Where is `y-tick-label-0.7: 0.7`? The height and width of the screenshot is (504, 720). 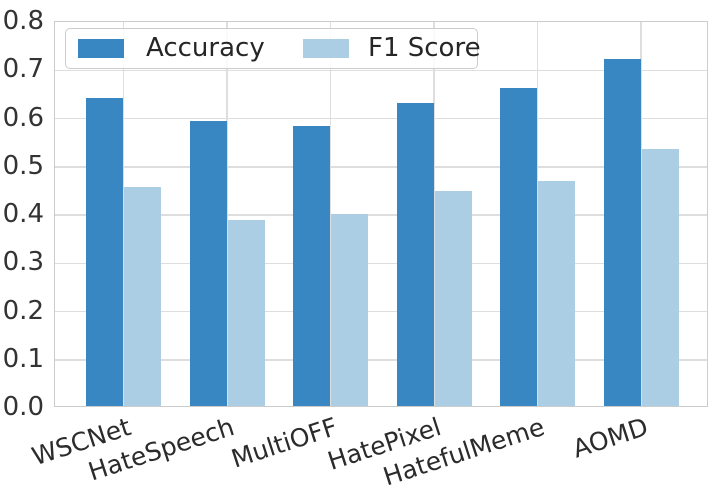 y-tick-label-0.7: 0.7 is located at coordinates (23, 69).